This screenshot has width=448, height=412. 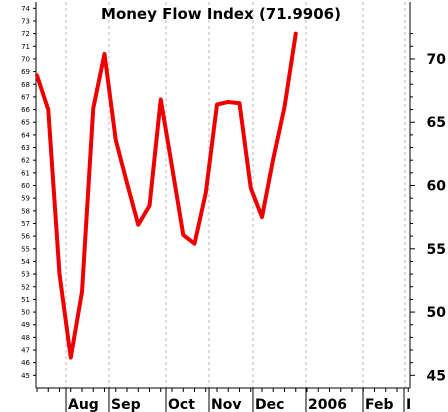 I want to click on left-tick-label: 66, so click(x=25, y=110).